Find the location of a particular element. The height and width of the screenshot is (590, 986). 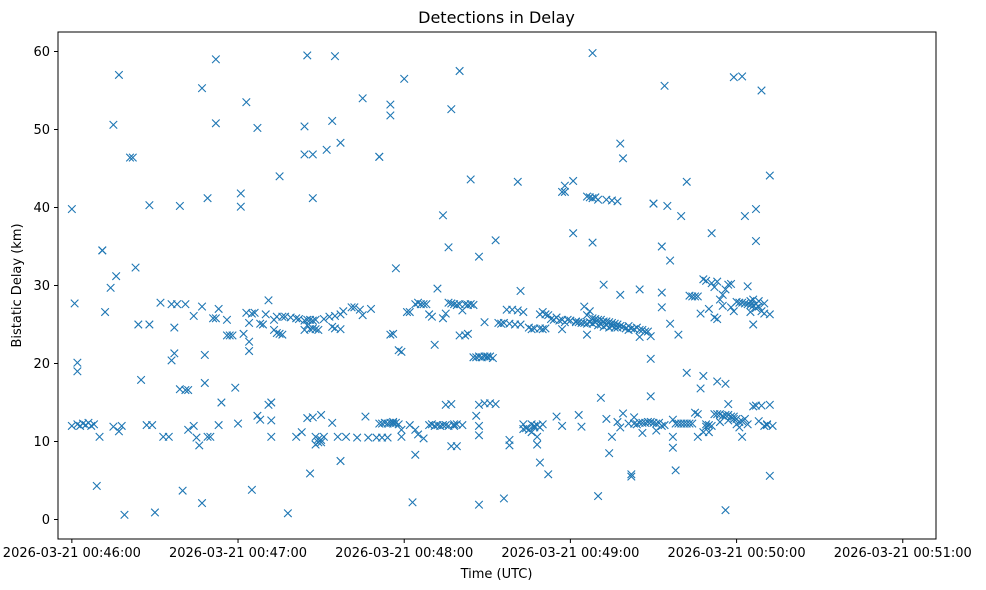

x-tick-label: 2026-03-21 00:49:00 is located at coordinates (570, 553).